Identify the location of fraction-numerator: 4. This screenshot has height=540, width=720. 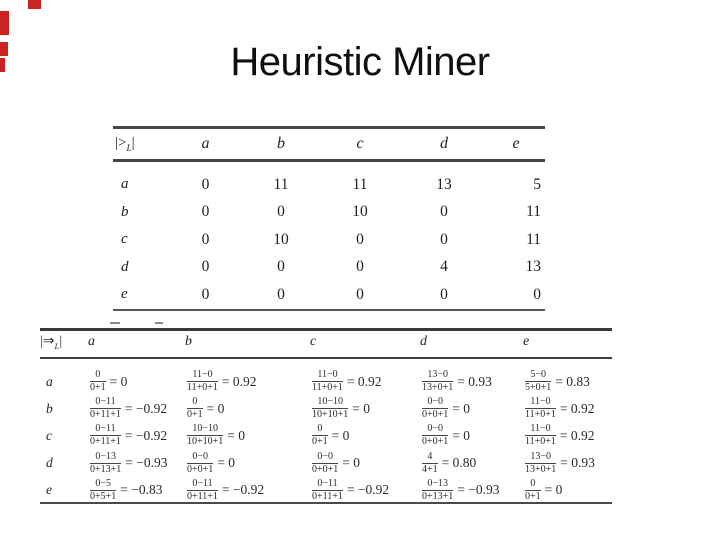
(430, 457).